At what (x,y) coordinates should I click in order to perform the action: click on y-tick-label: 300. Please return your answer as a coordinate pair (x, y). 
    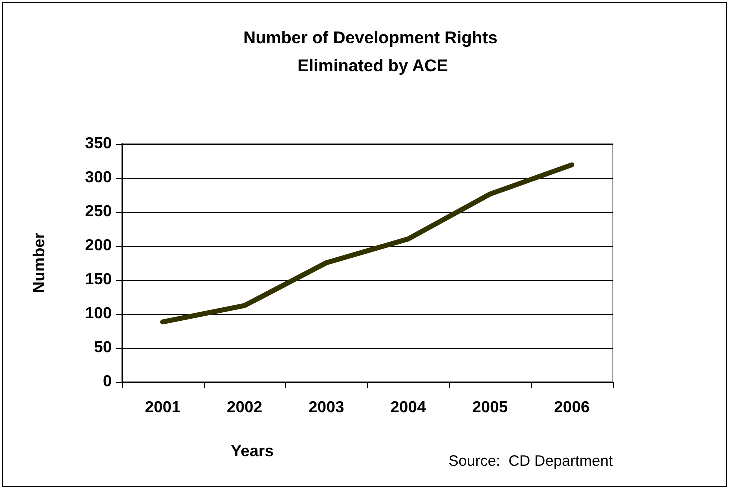
    Looking at the image, I should click on (98, 178).